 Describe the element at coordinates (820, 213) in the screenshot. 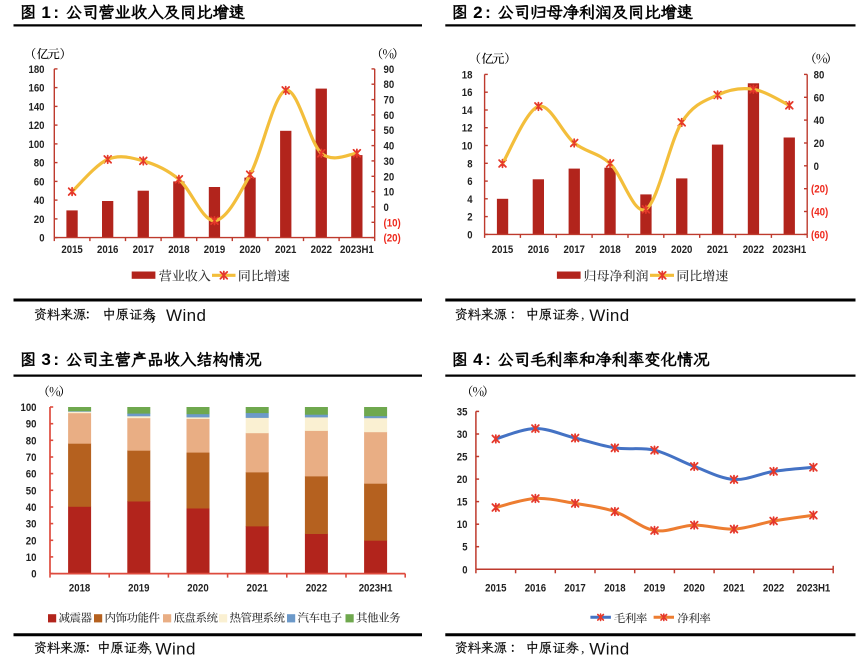

I see `svg-text: (40)` at that location.